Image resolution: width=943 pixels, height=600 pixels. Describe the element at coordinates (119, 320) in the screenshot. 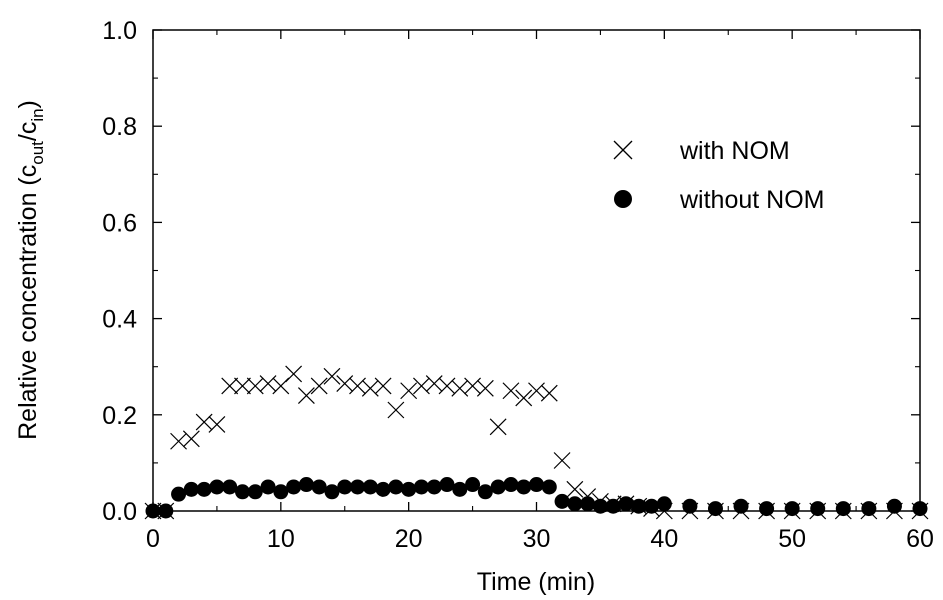

I see `y-tick-label: 0.4` at that location.